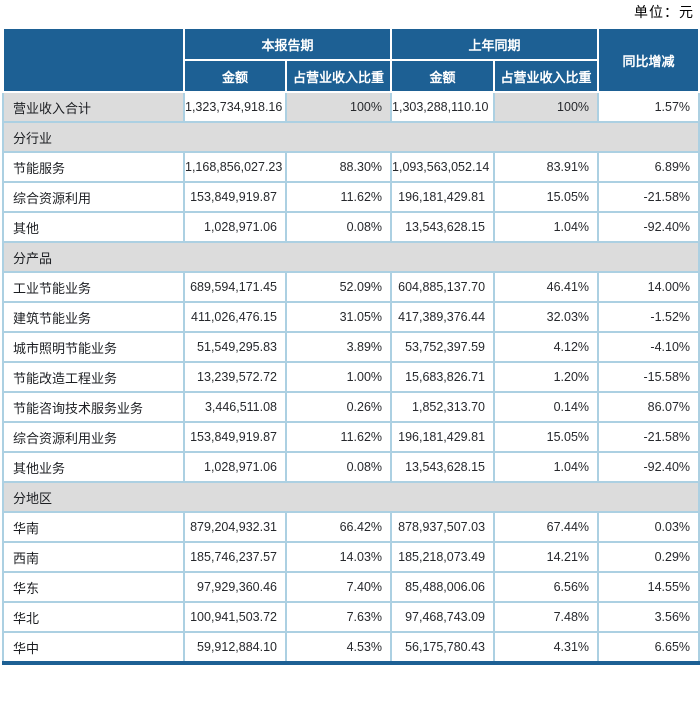 The width and height of the screenshot is (700, 712). Describe the element at coordinates (546, 527) in the screenshot. I see `prior-pct-cell: 67.44%` at that location.